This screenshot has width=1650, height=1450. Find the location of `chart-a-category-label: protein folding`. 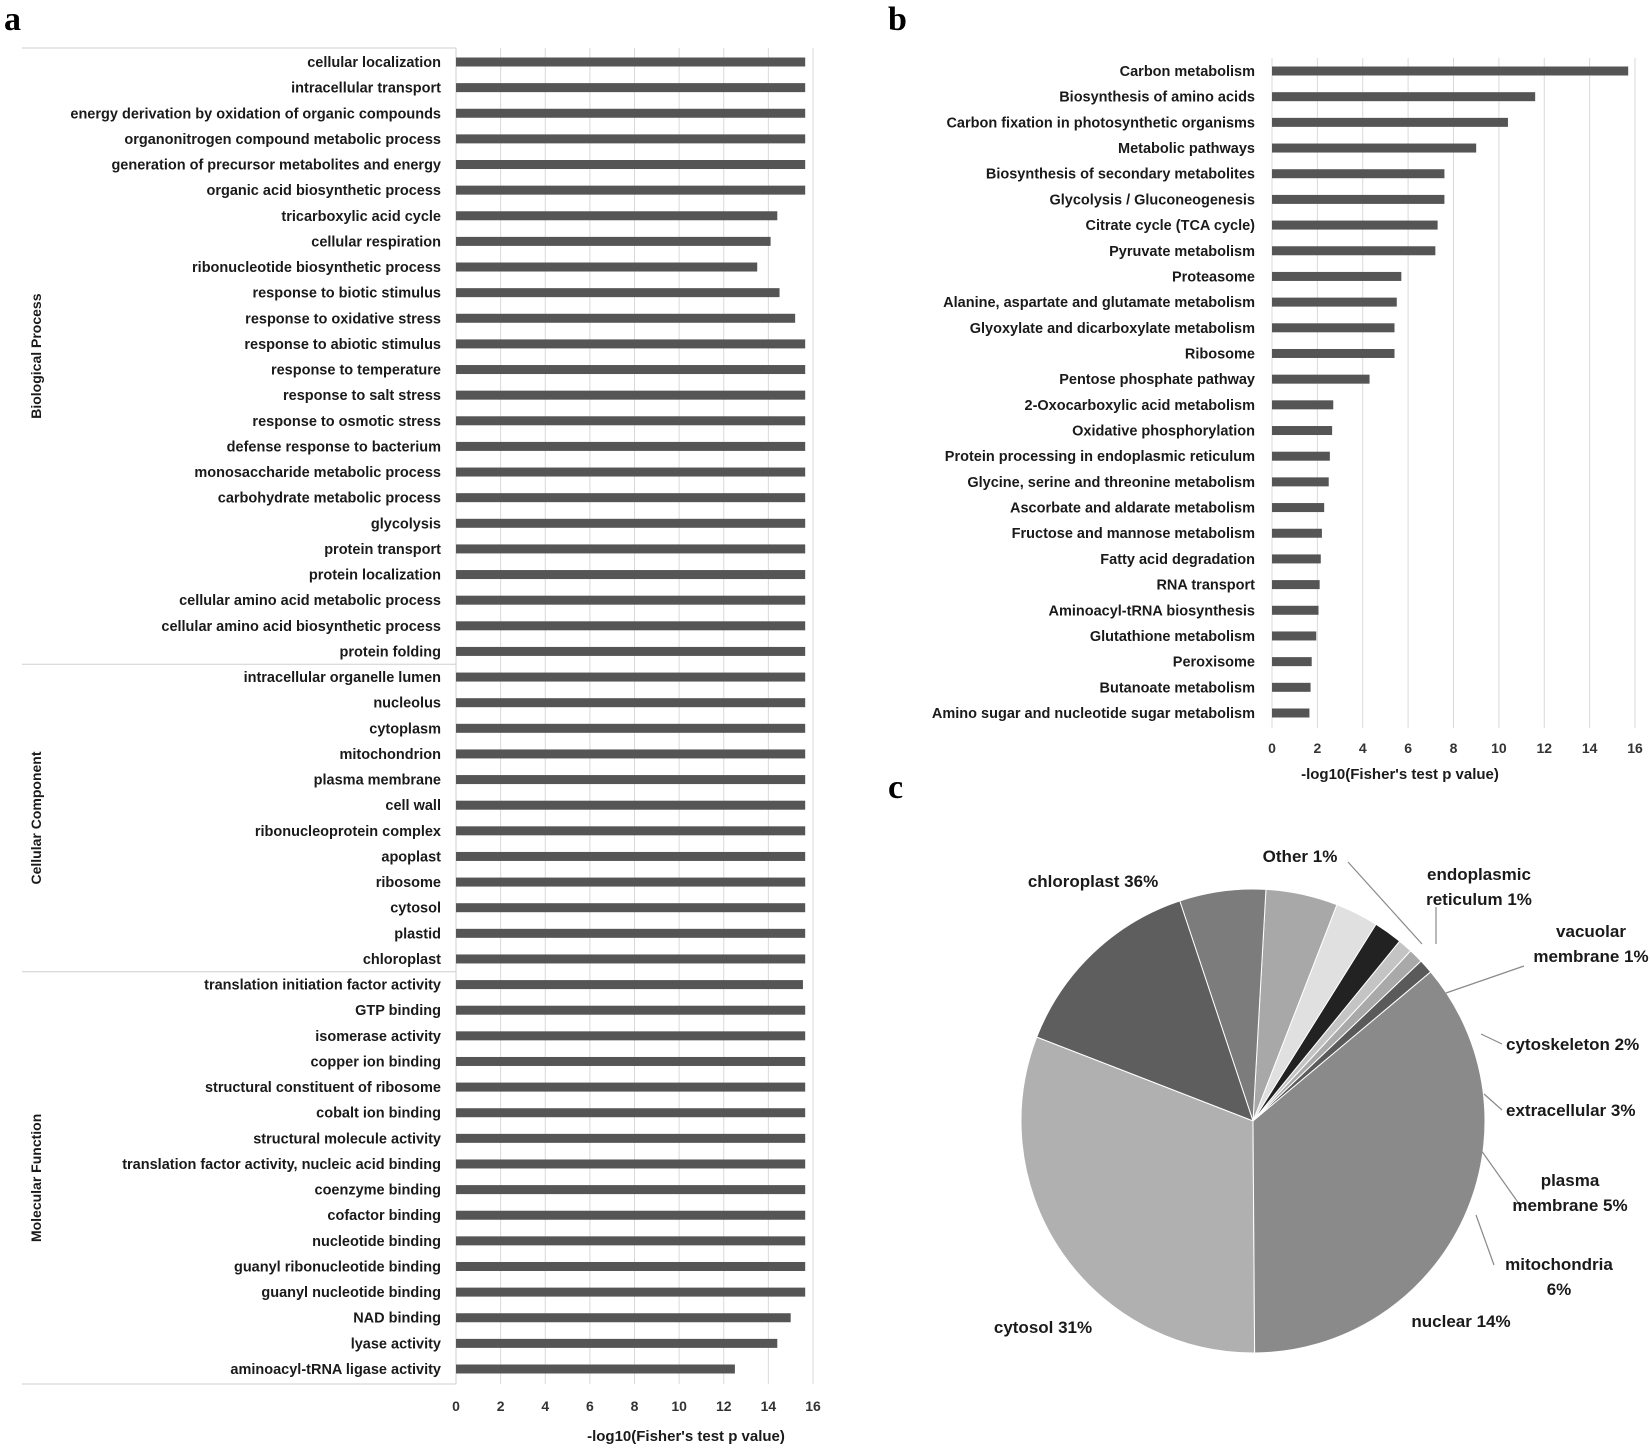

chart-a-category-label: protein folding is located at coordinates (390, 652).